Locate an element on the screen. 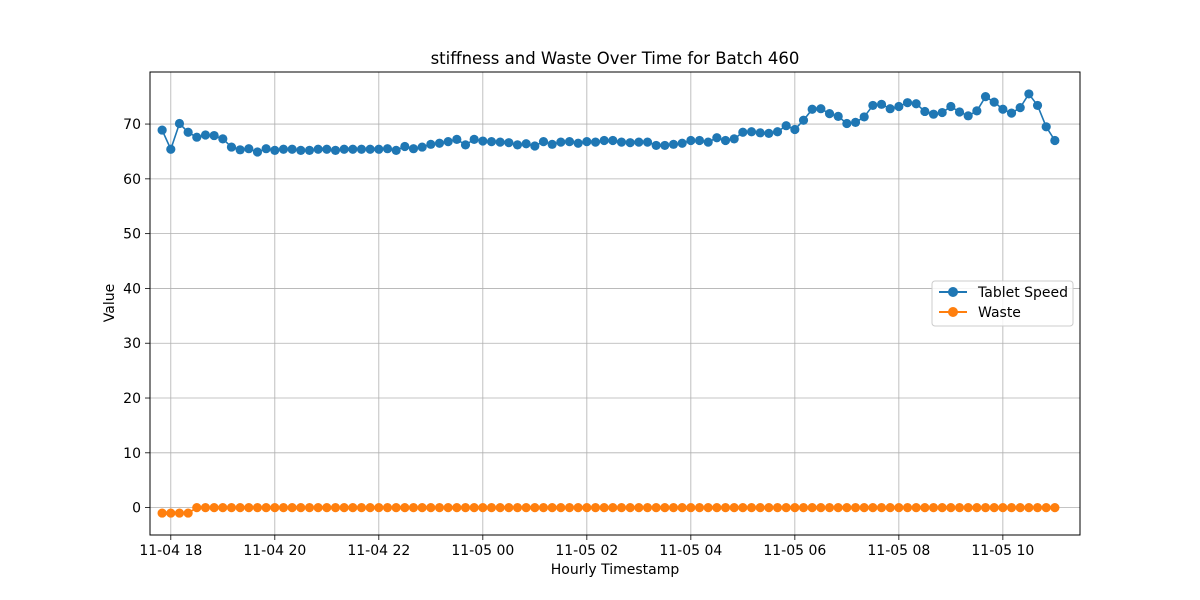 Image resolution: width=1200 pixels, height=600 pixels. y-axis-label: Value is located at coordinates (110, 303).